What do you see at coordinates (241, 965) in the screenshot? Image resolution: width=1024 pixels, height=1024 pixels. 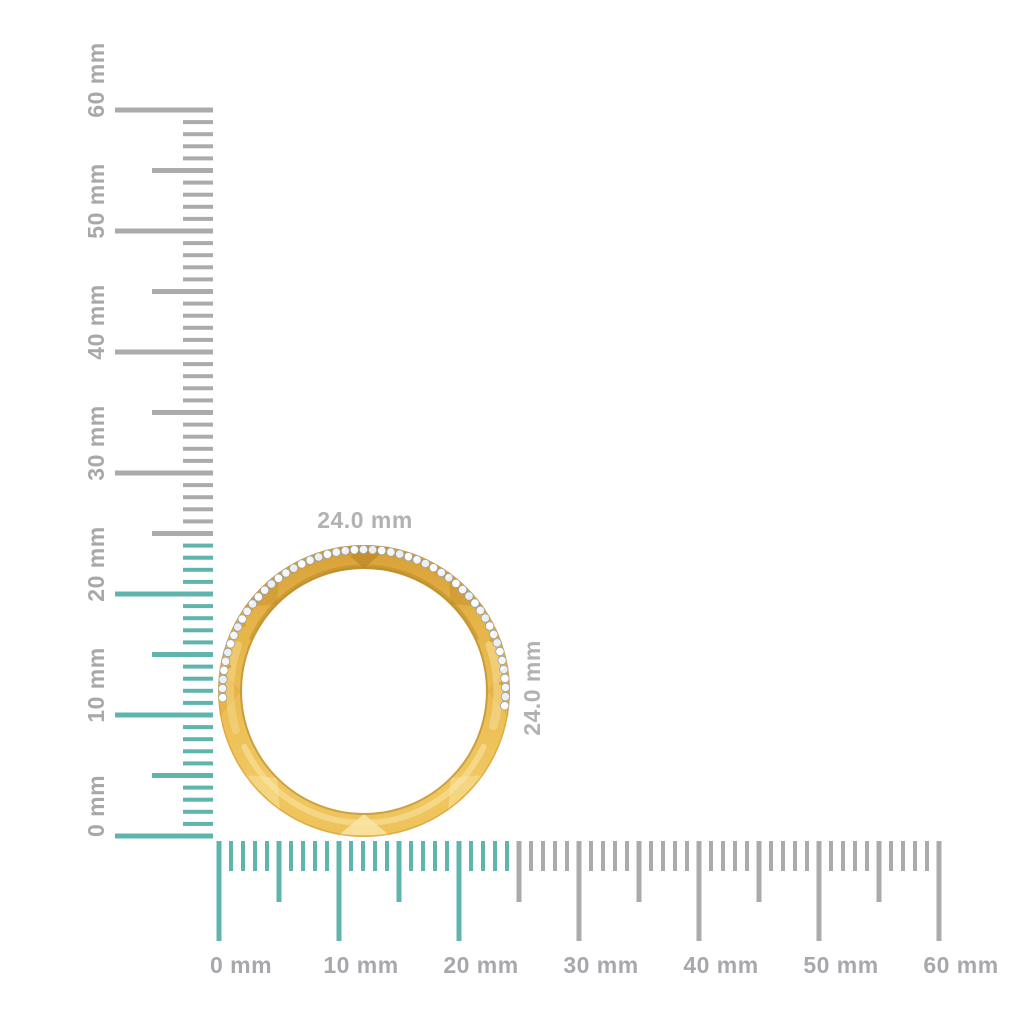 I see `horizontal-ruler-label: 0 mm` at bounding box center [241, 965].